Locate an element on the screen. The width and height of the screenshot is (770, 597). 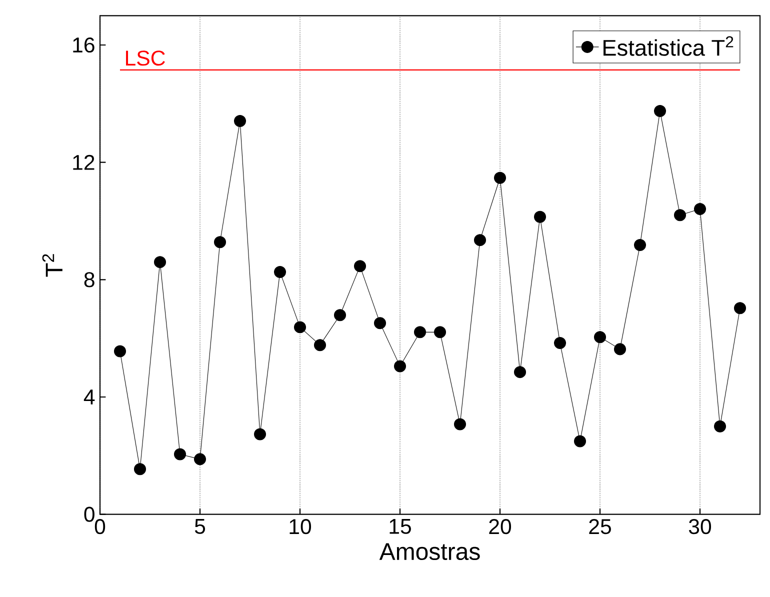
y-tick-label: 12 is located at coordinates (83, 162).